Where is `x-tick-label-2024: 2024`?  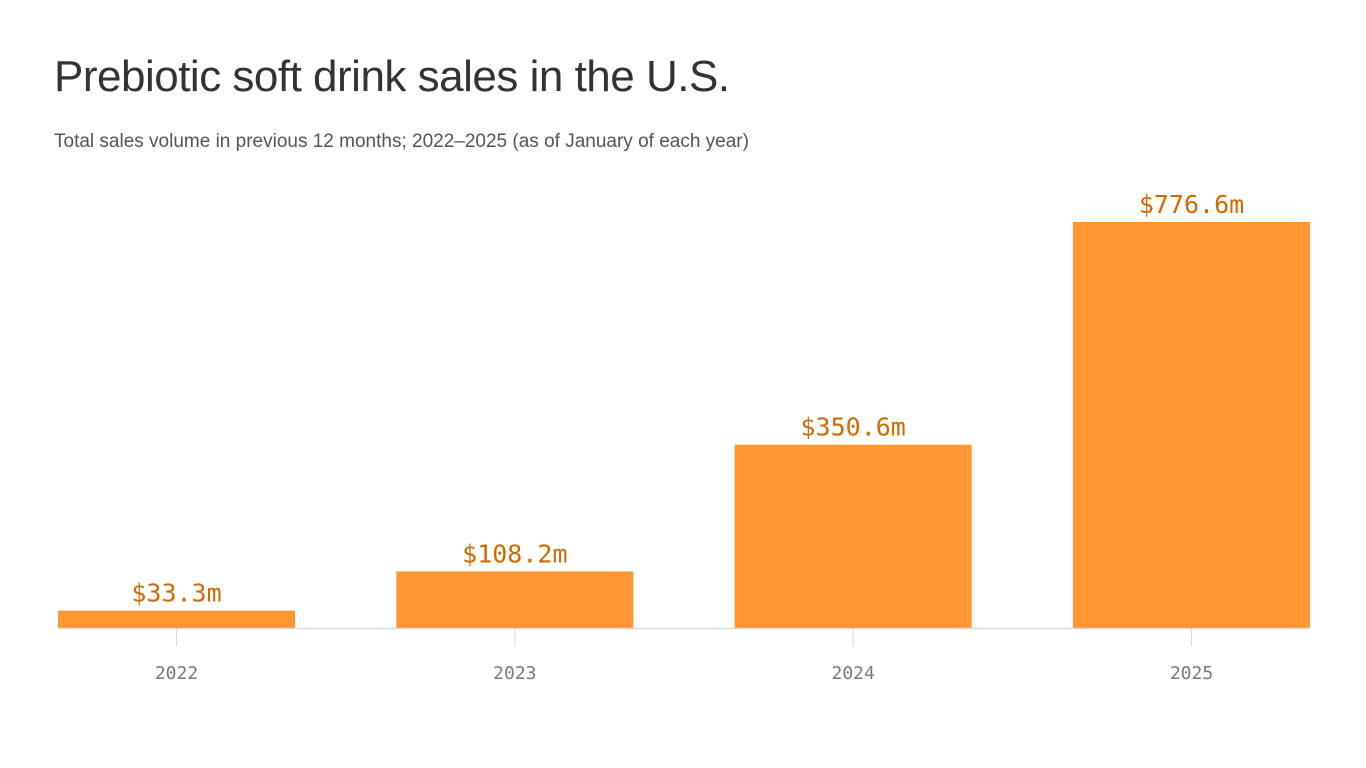 x-tick-label-2024: 2024 is located at coordinates (852, 673).